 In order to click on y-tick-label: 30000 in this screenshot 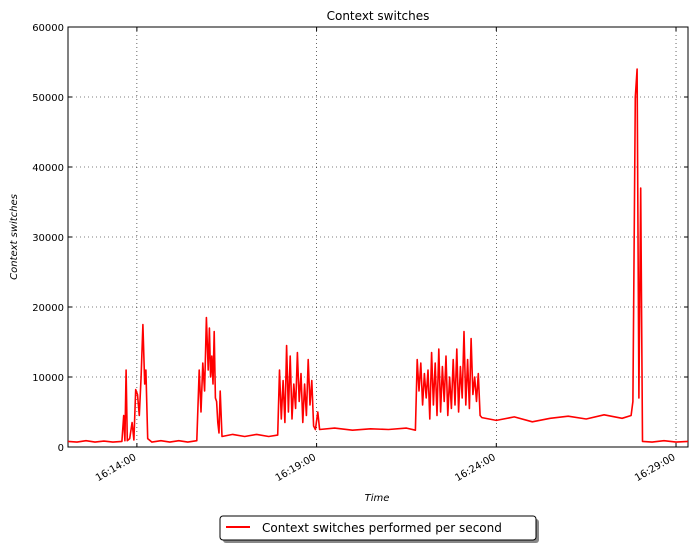, I will do `click(48, 238)`.